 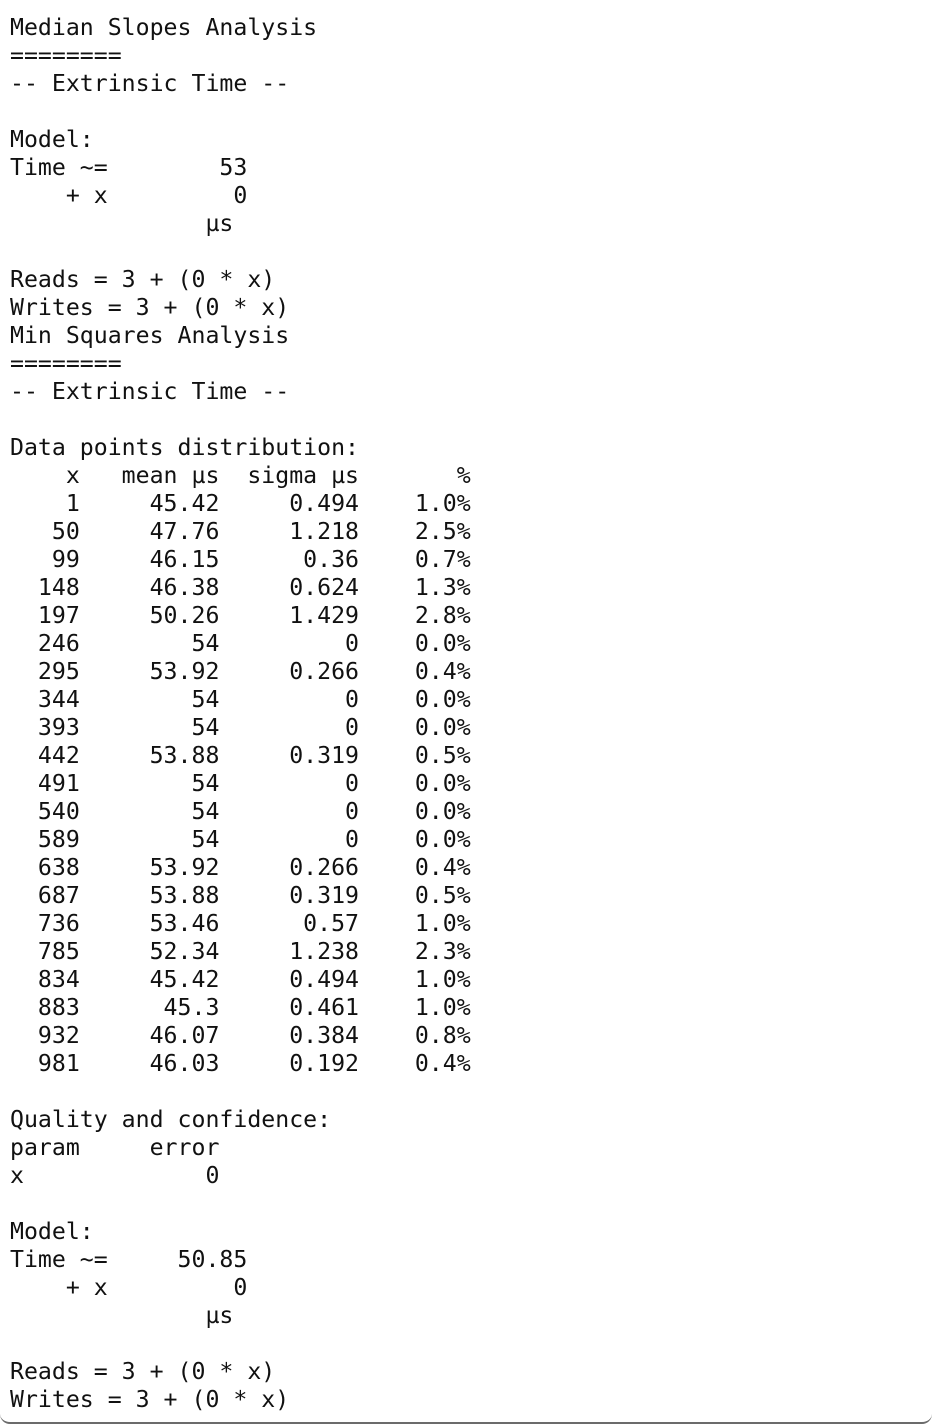 I want to click on table-row: 442 53.88 0.319 0.5%, so click(x=240, y=755).